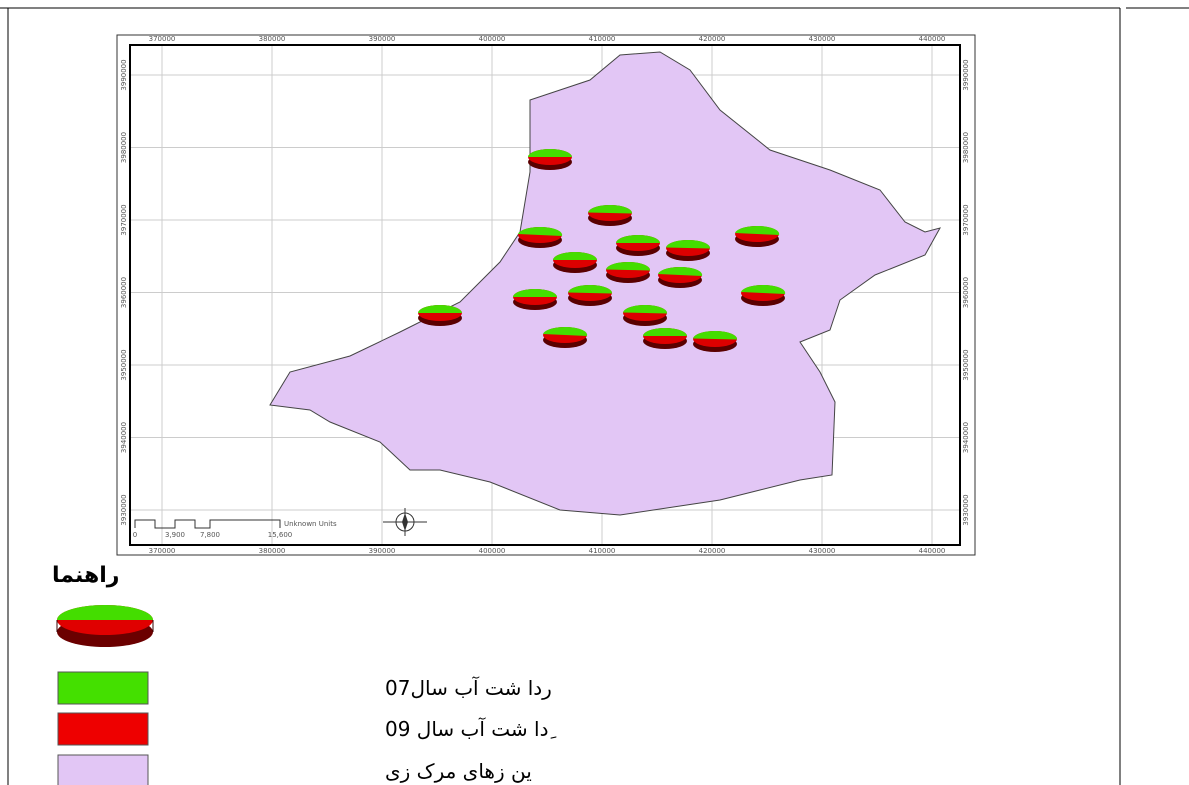 Image resolution: width=1189 pixels, height=785 pixels. Describe the element at coordinates (210, 535) in the screenshot. I see `scale-label: 7,800` at that location.